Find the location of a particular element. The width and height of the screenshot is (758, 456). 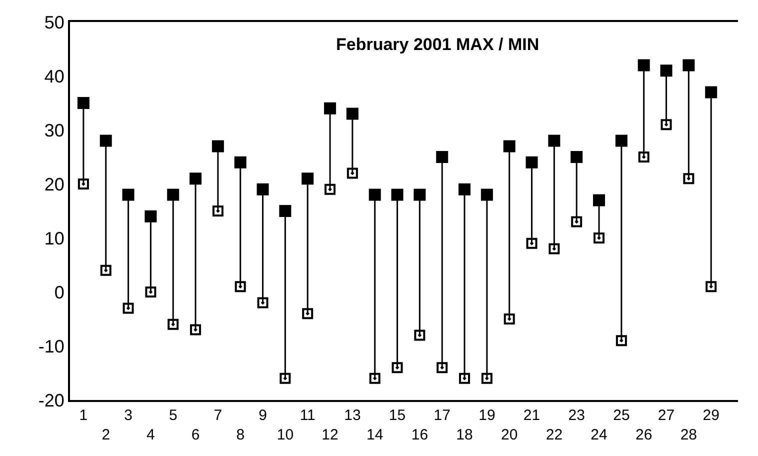

x-tick-label: 1 is located at coordinates (83, 415).